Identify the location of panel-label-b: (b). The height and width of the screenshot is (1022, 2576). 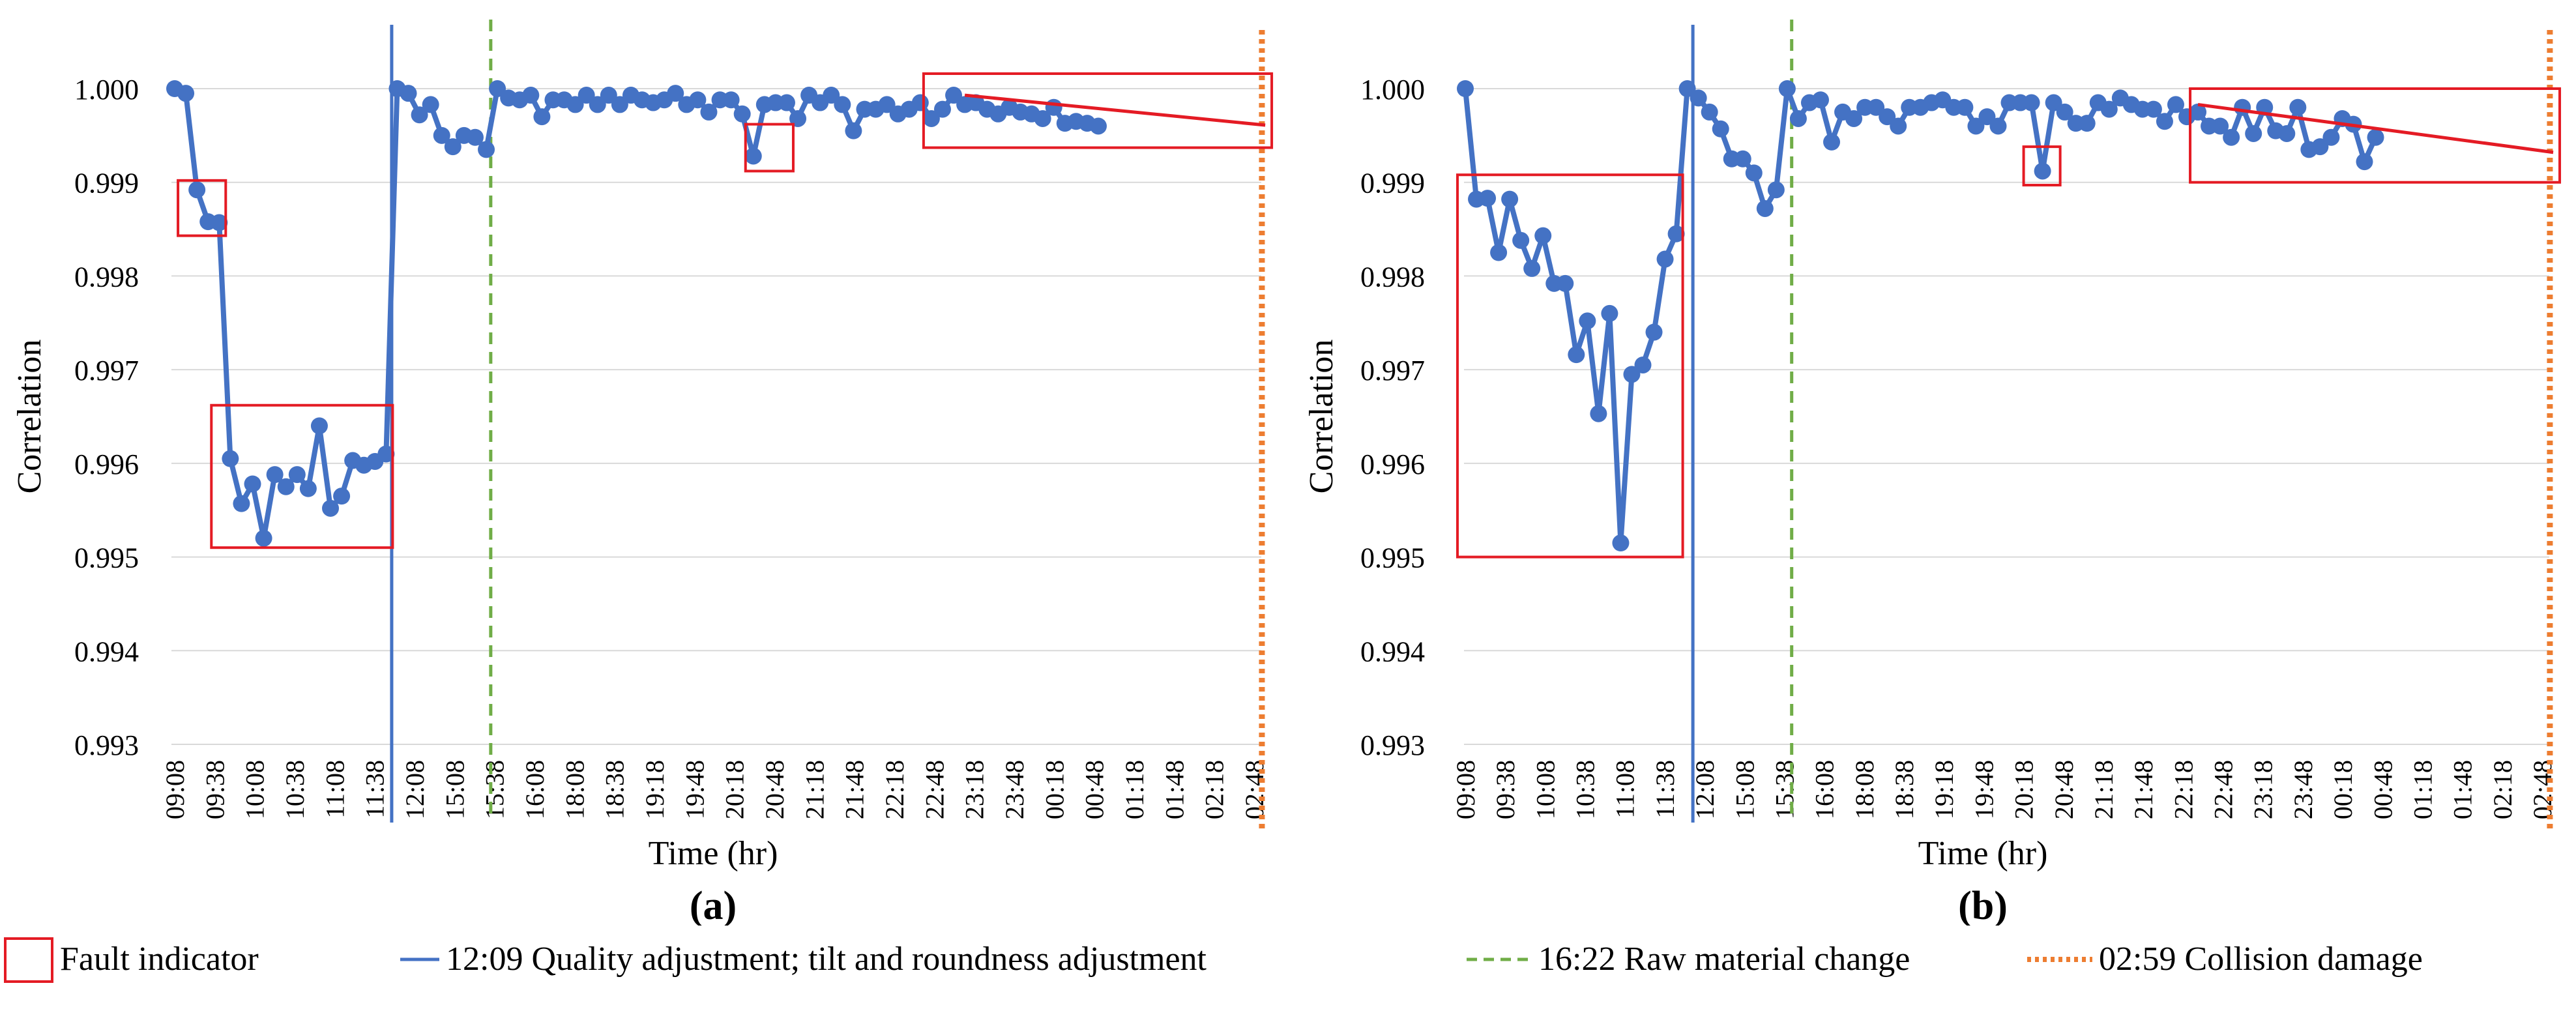
(1983, 905).